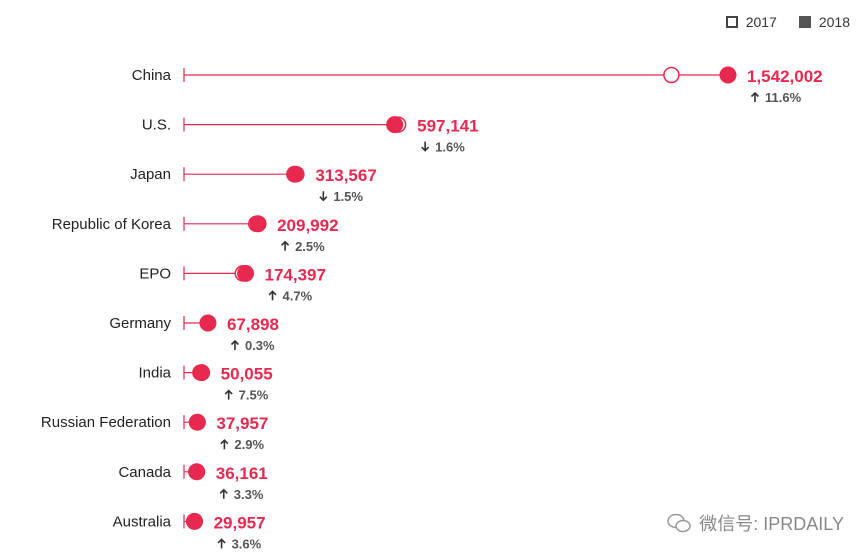 The image size is (866, 558). Describe the element at coordinates (202, 373) in the screenshot. I see `point-2018-india` at that location.